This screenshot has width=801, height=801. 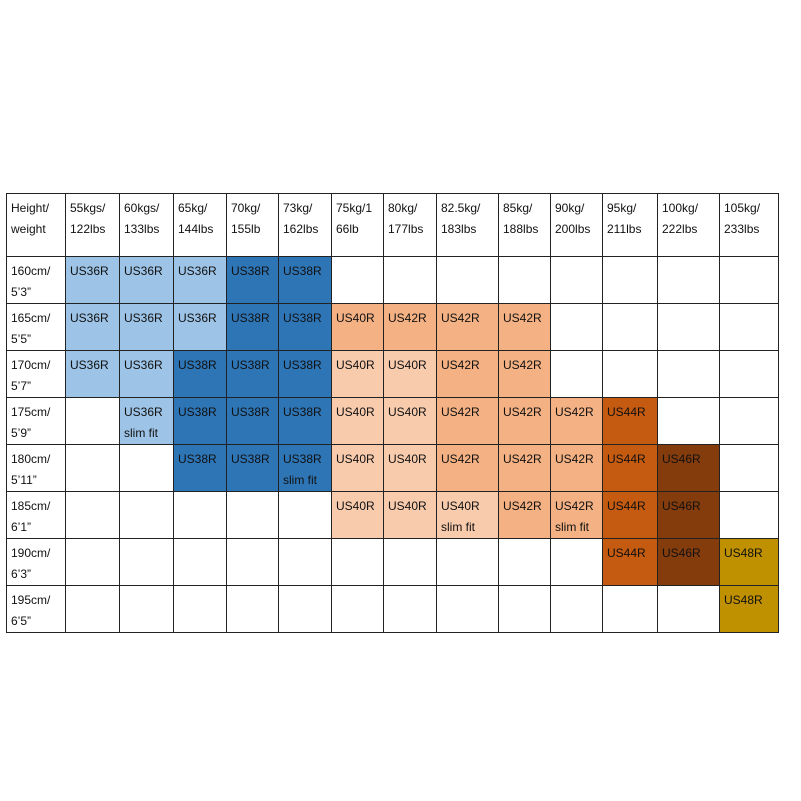 What do you see at coordinates (36, 421) in the screenshot?
I see `height-label: 175cm/ 5’9”` at bounding box center [36, 421].